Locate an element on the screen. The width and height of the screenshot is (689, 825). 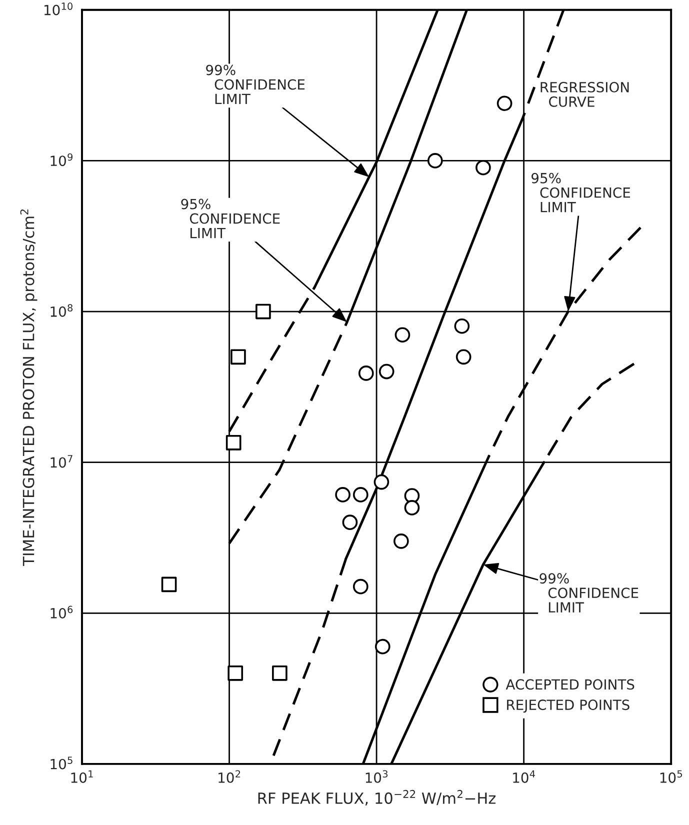
y-tick-label: 10$^{9}$ is located at coordinates (61, 159).